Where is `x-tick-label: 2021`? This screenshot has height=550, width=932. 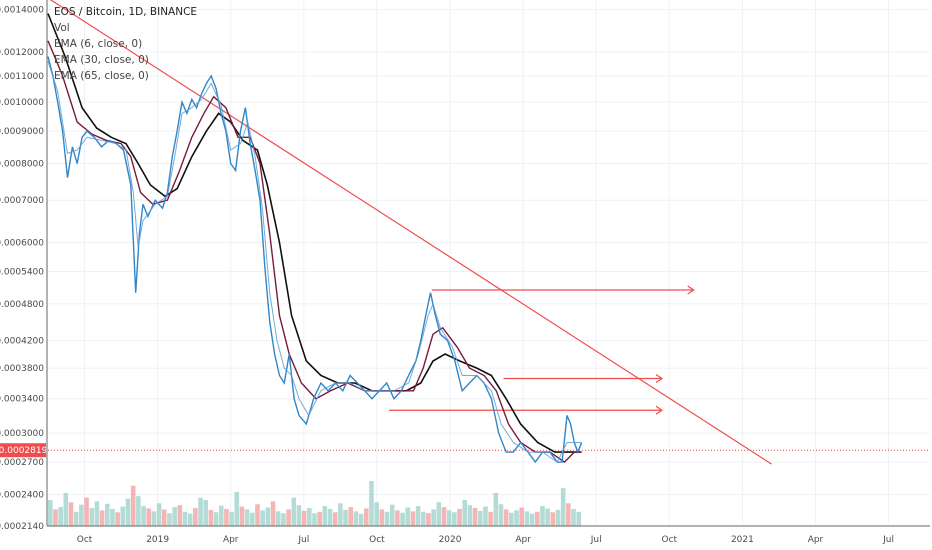
x-tick-label: 2021 is located at coordinates (742, 540).